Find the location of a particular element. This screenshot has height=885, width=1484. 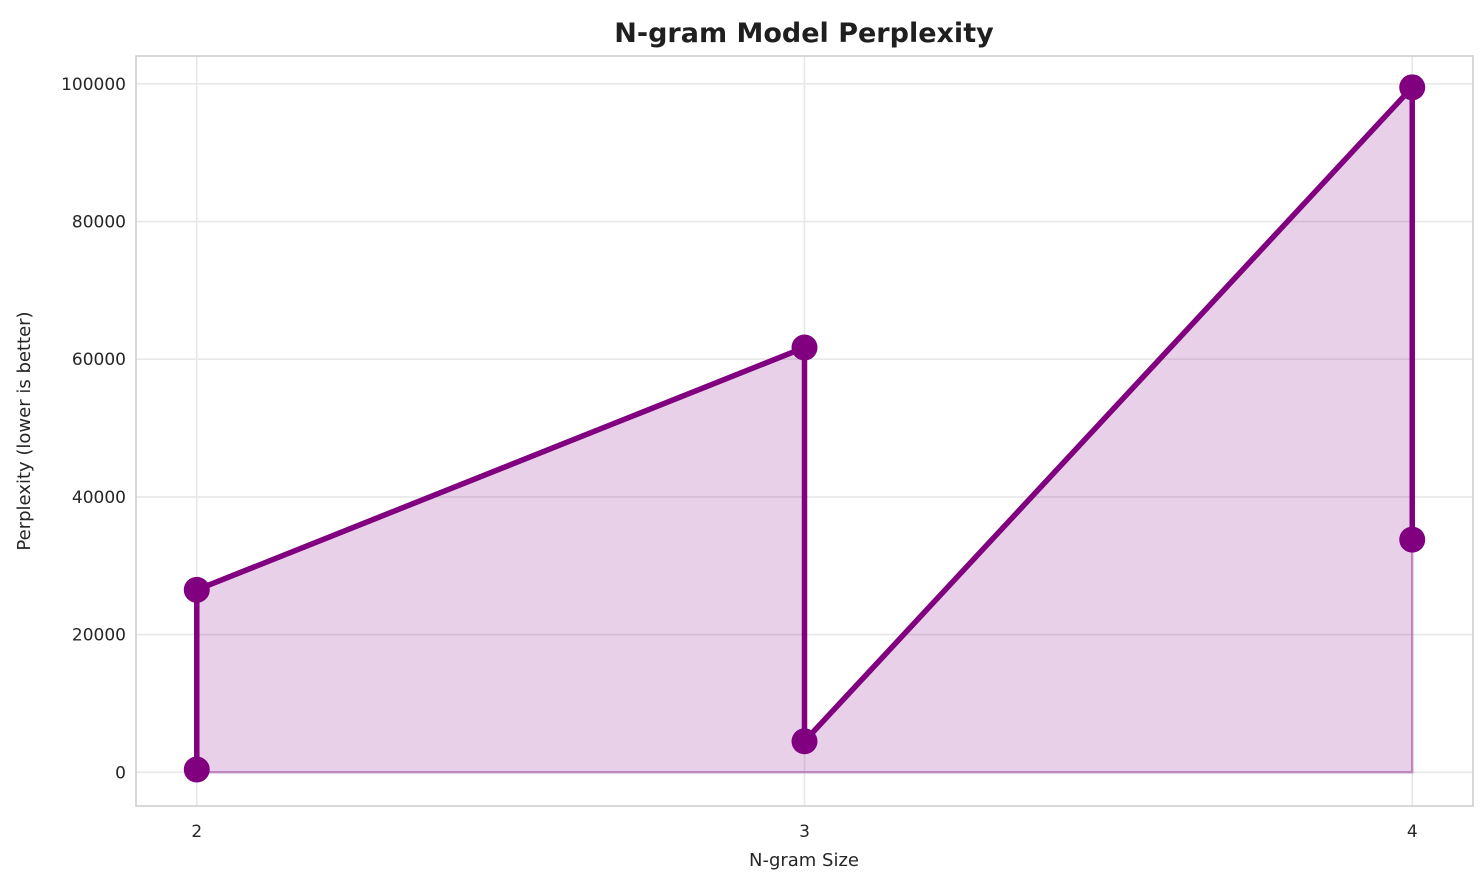

y-tick-label: 60000 is located at coordinates (99, 360).